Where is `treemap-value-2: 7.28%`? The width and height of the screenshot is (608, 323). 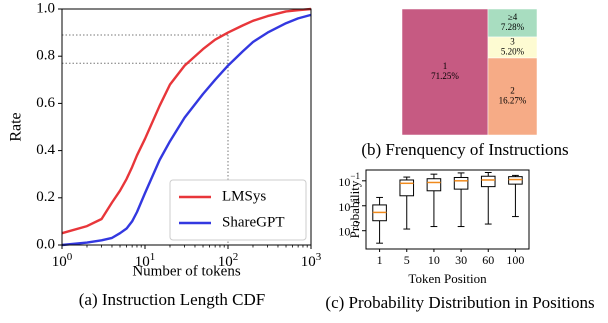 treemap-value-2: 7.28% is located at coordinates (513, 27).